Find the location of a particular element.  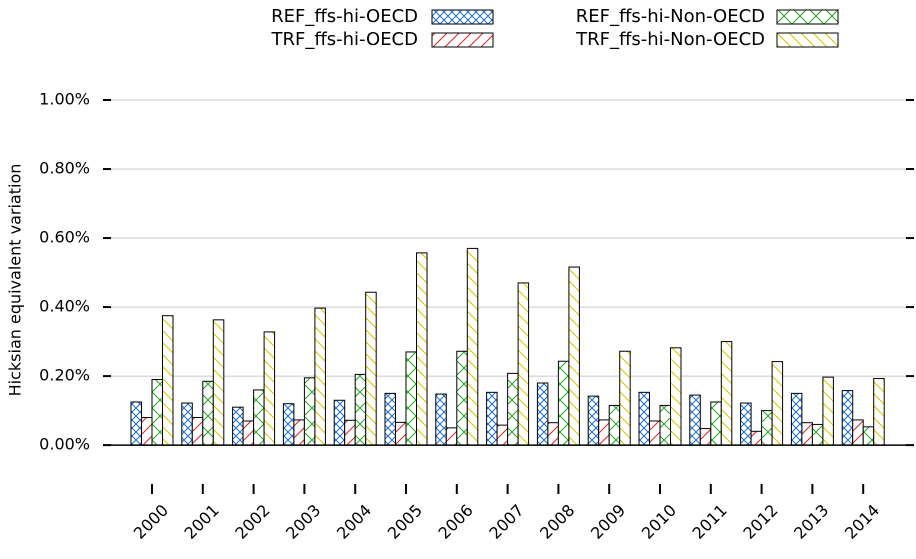

x-tick-label: 2008 is located at coordinates (557, 522).